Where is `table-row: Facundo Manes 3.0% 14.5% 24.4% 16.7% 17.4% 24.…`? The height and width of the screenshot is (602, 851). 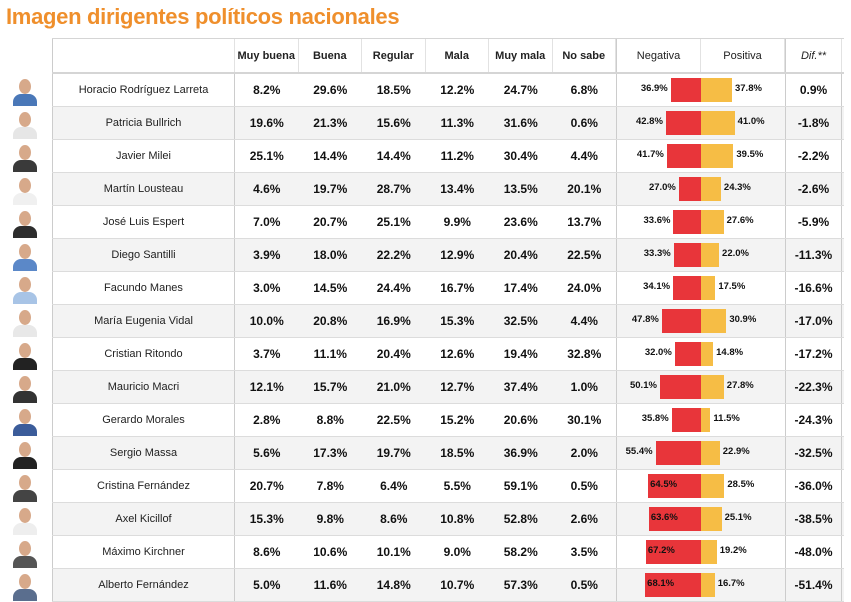 table-row: Facundo Manes 3.0% 14.5% 24.4% 16.7% 17.4% 24.… is located at coordinates (428, 288).